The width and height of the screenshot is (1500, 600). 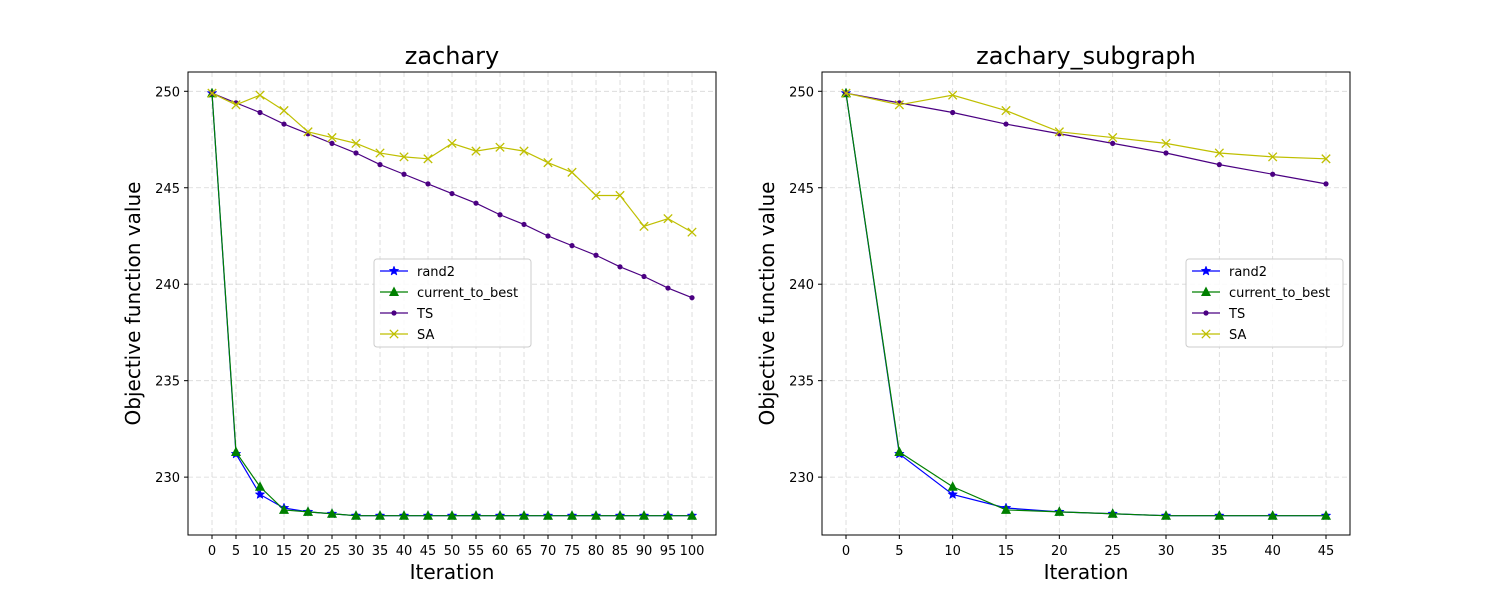 I want to click on x-tick-label: 30, so click(x=356, y=551).